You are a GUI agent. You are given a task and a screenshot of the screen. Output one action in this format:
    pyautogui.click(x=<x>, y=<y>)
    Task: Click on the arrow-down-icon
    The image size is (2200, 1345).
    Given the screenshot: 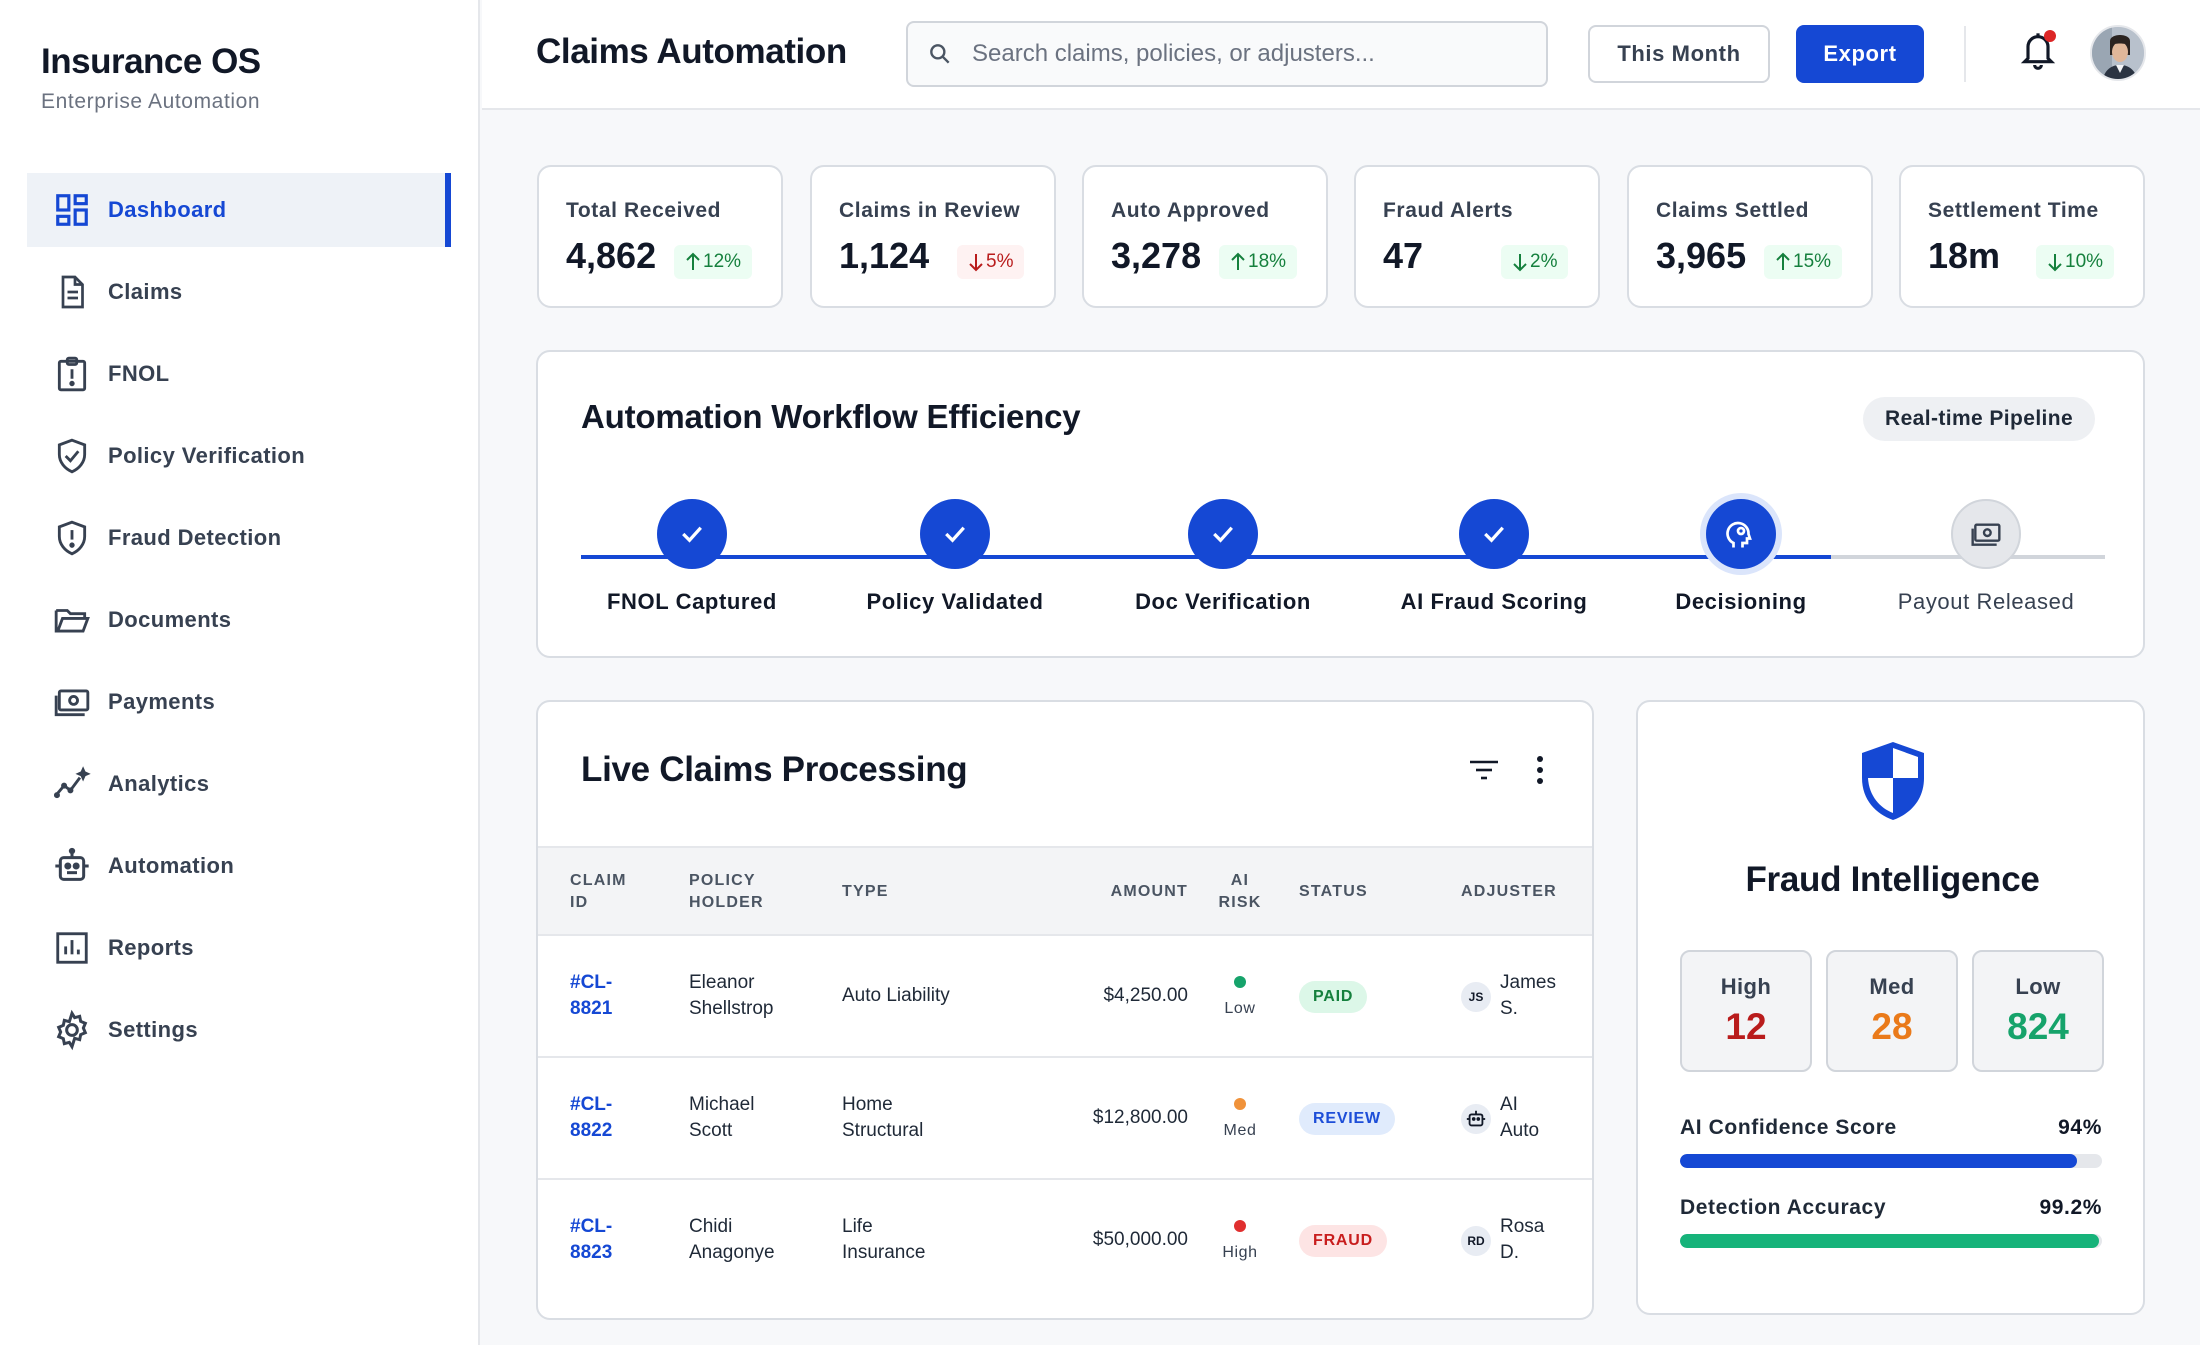 What is the action you would take?
    pyautogui.click(x=1520, y=263)
    